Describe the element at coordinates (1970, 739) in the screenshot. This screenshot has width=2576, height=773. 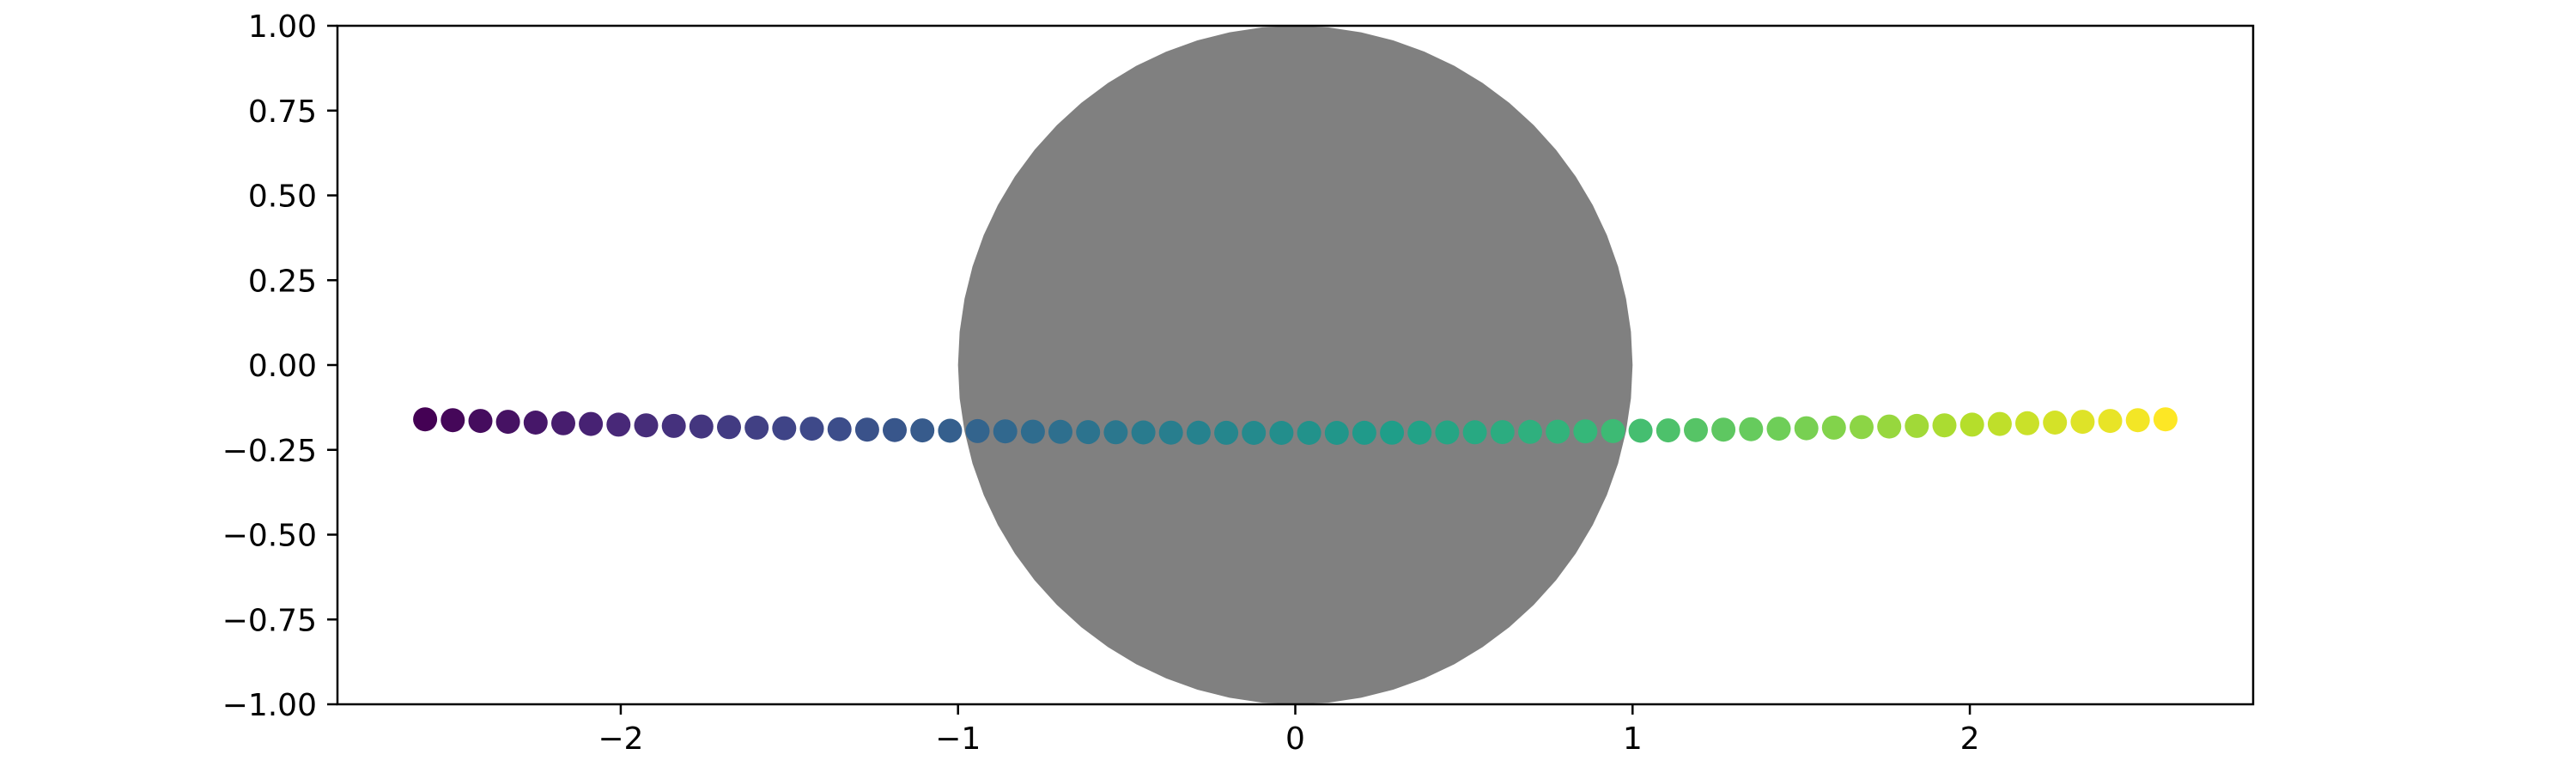
I see `x-tick-label: 2` at that location.